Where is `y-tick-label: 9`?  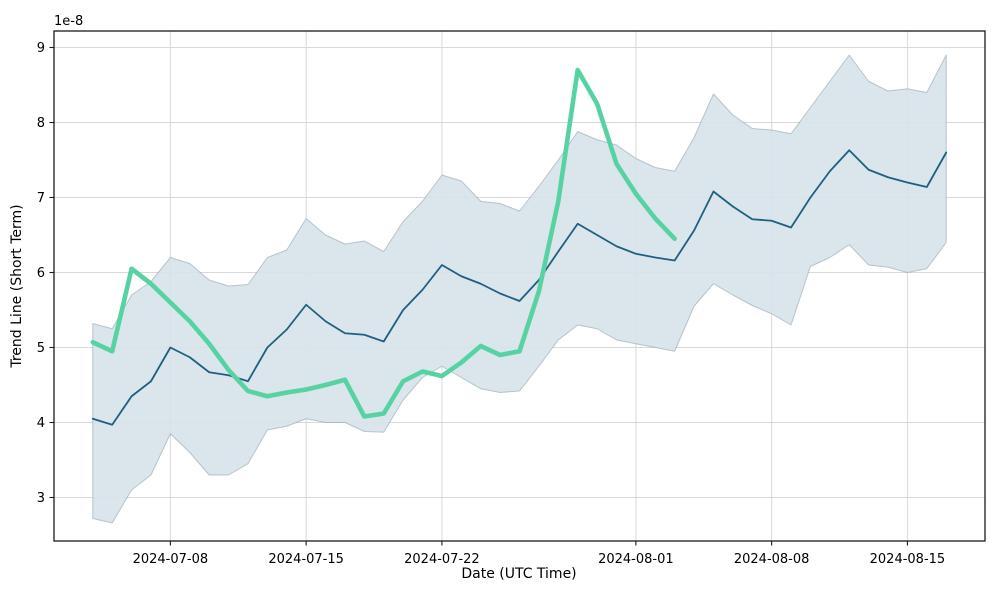 y-tick-label: 9 is located at coordinates (41, 48).